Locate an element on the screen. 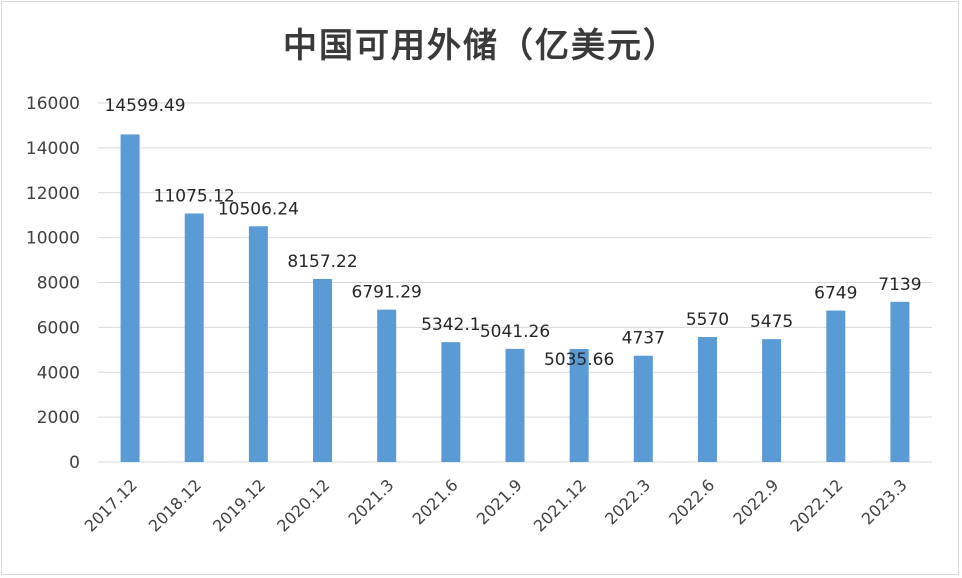 The image size is (962, 578). y-tick-label: 10000 is located at coordinates (53, 239).